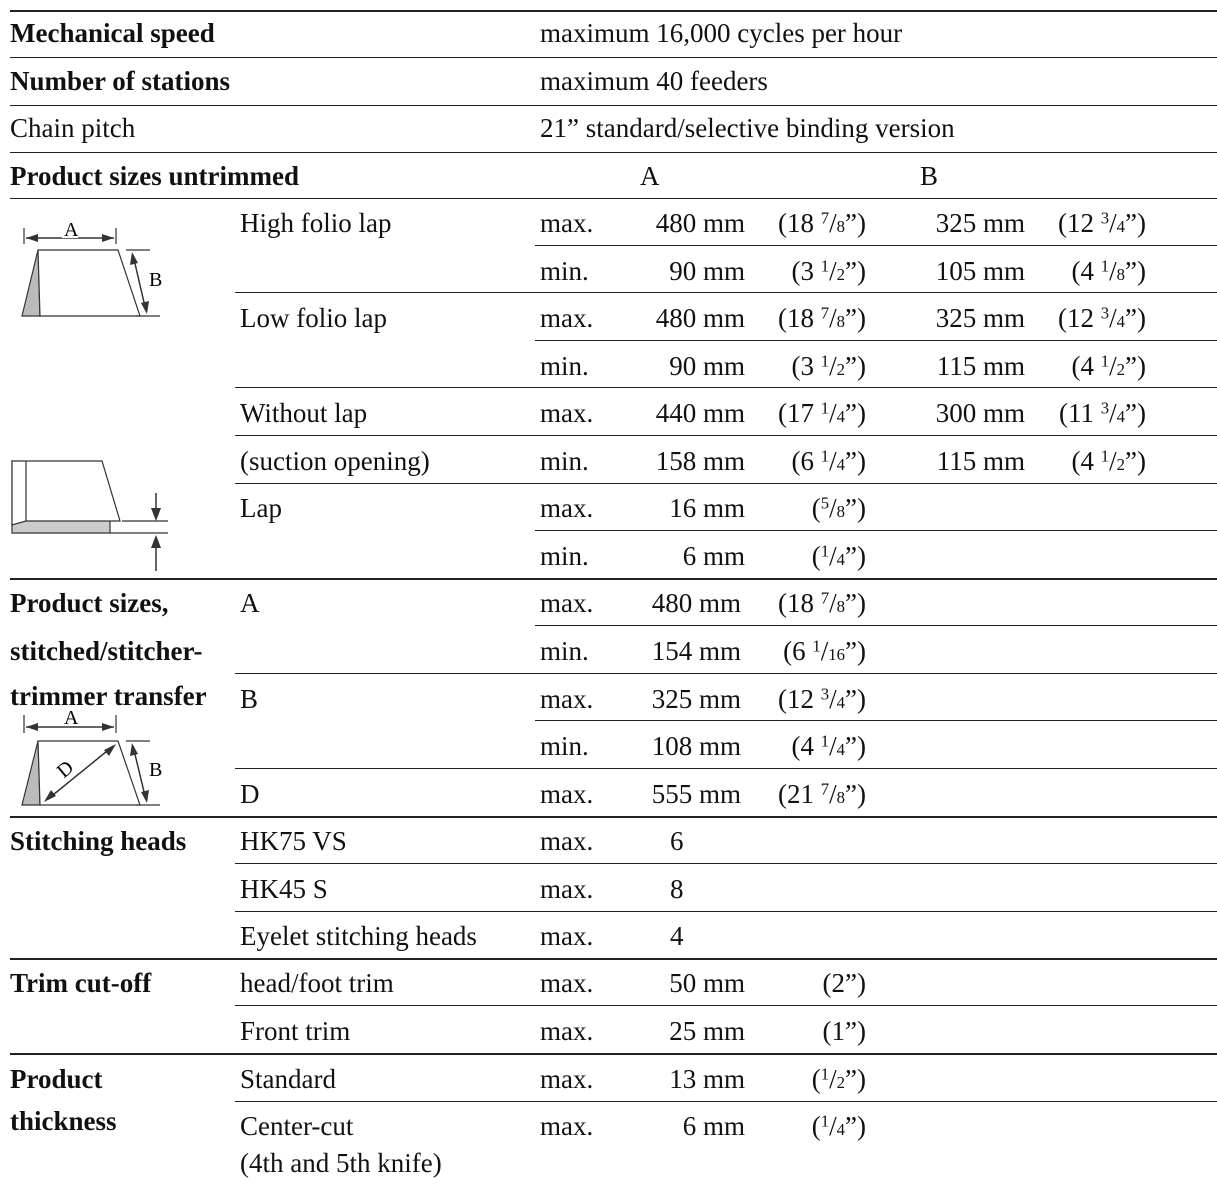  Describe the element at coordinates (120, 81) in the screenshot. I see `stations-label: Number of stations` at that location.